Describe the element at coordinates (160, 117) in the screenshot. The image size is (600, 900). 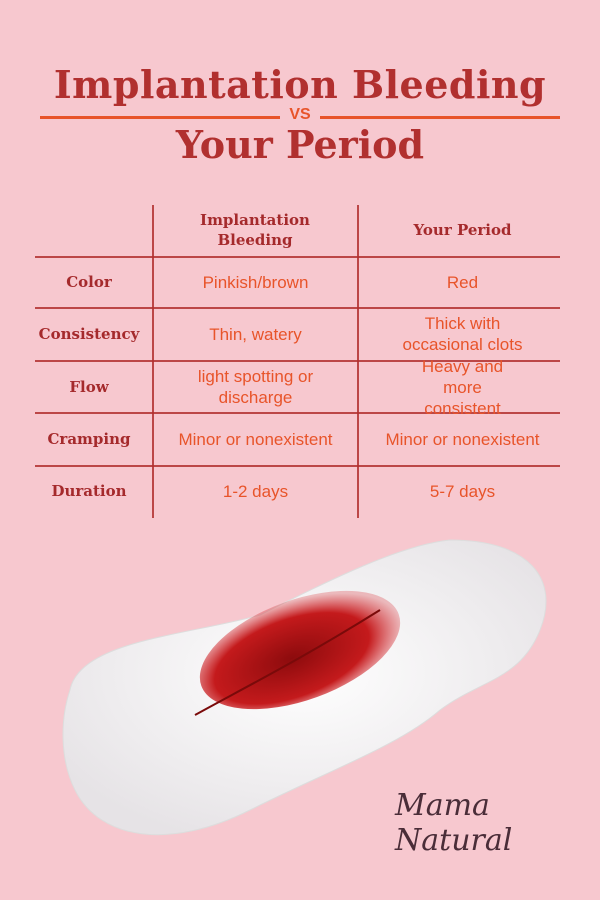
I see `divider-left` at that location.